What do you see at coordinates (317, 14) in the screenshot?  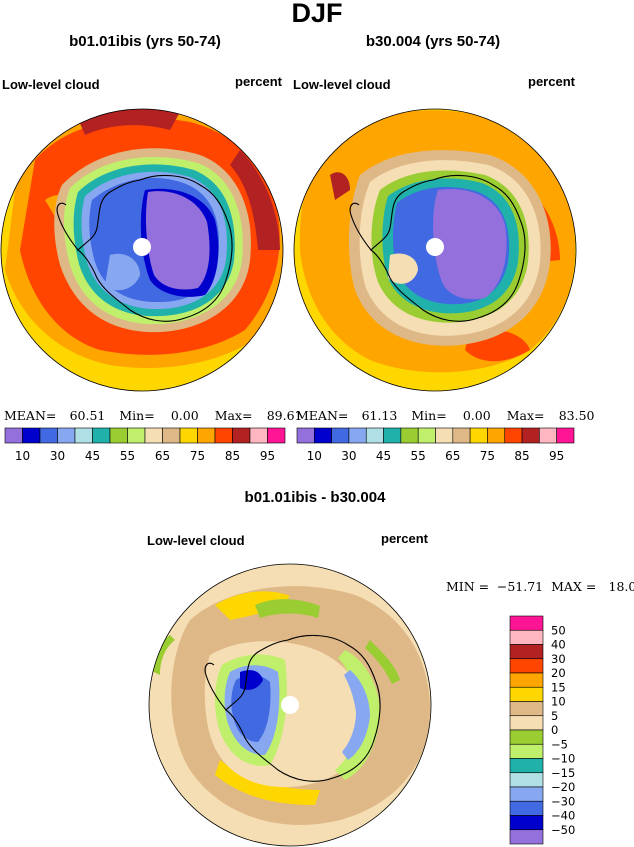 I see `figure-title: DJF` at bounding box center [317, 14].